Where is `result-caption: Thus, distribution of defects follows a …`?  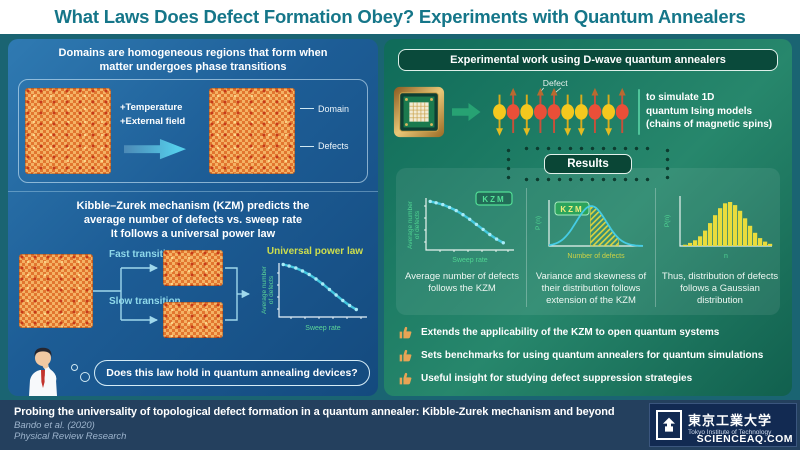 result-caption: Thus, distribution of defects follows a … is located at coordinates (720, 288).